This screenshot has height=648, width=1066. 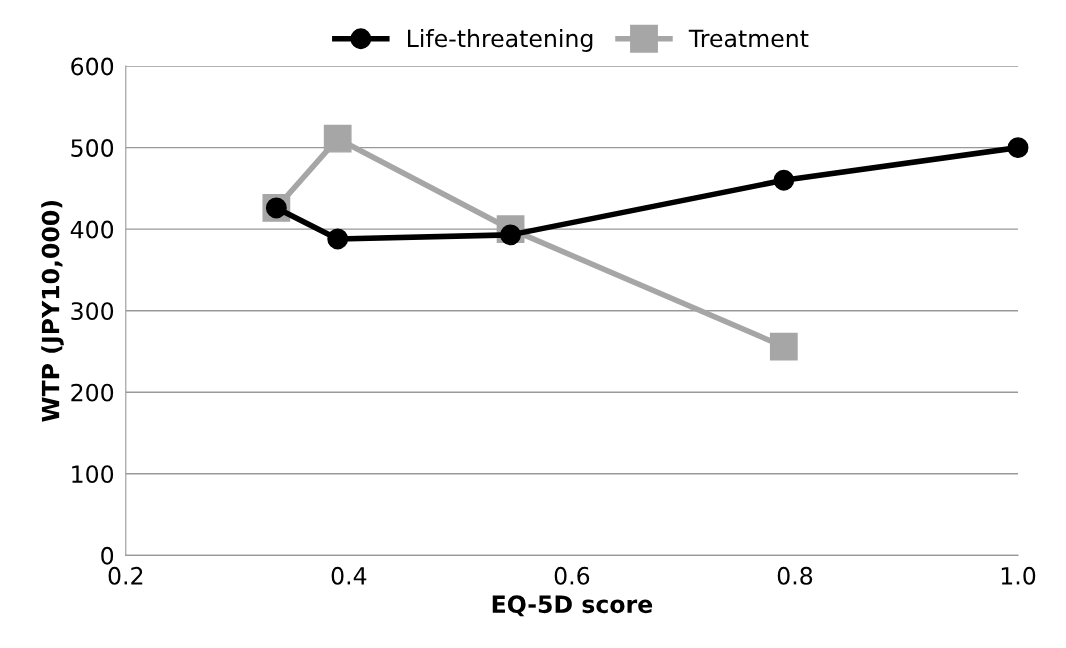 What do you see at coordinates (349, 575) in the screenshot?
I see `x-tick-label: 0.4` at bounding box center [349, 575].